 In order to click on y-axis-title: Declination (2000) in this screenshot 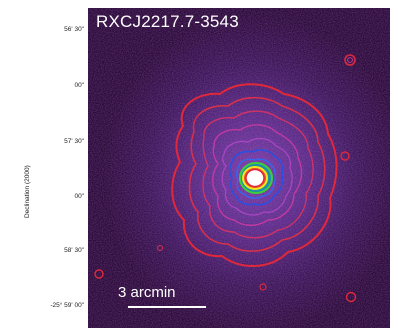, I will do `click(27, 191)`.